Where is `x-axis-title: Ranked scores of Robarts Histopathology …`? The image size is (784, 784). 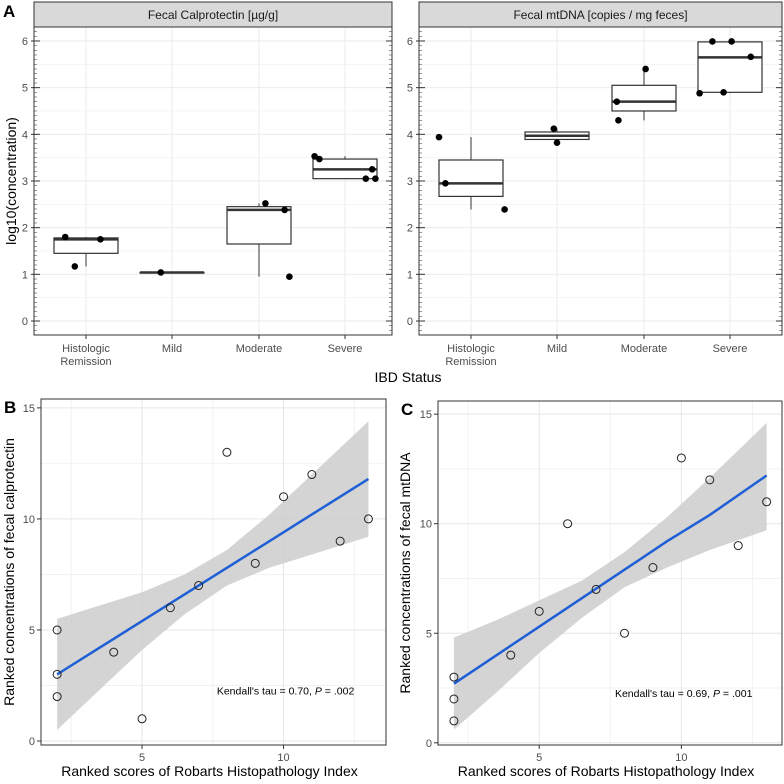
x-axis-title: Ranked scores of Robarts Histopathology … is located at coordinates (606, 771).